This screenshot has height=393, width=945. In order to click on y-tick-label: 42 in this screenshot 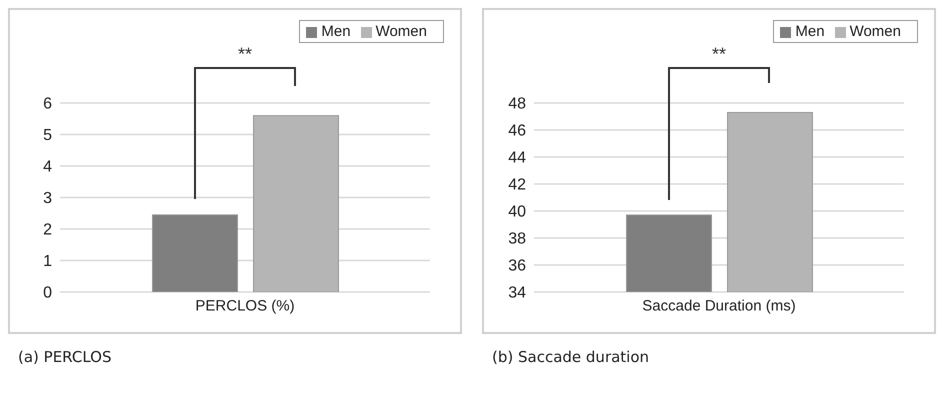, I will do `click(517, 185)`.